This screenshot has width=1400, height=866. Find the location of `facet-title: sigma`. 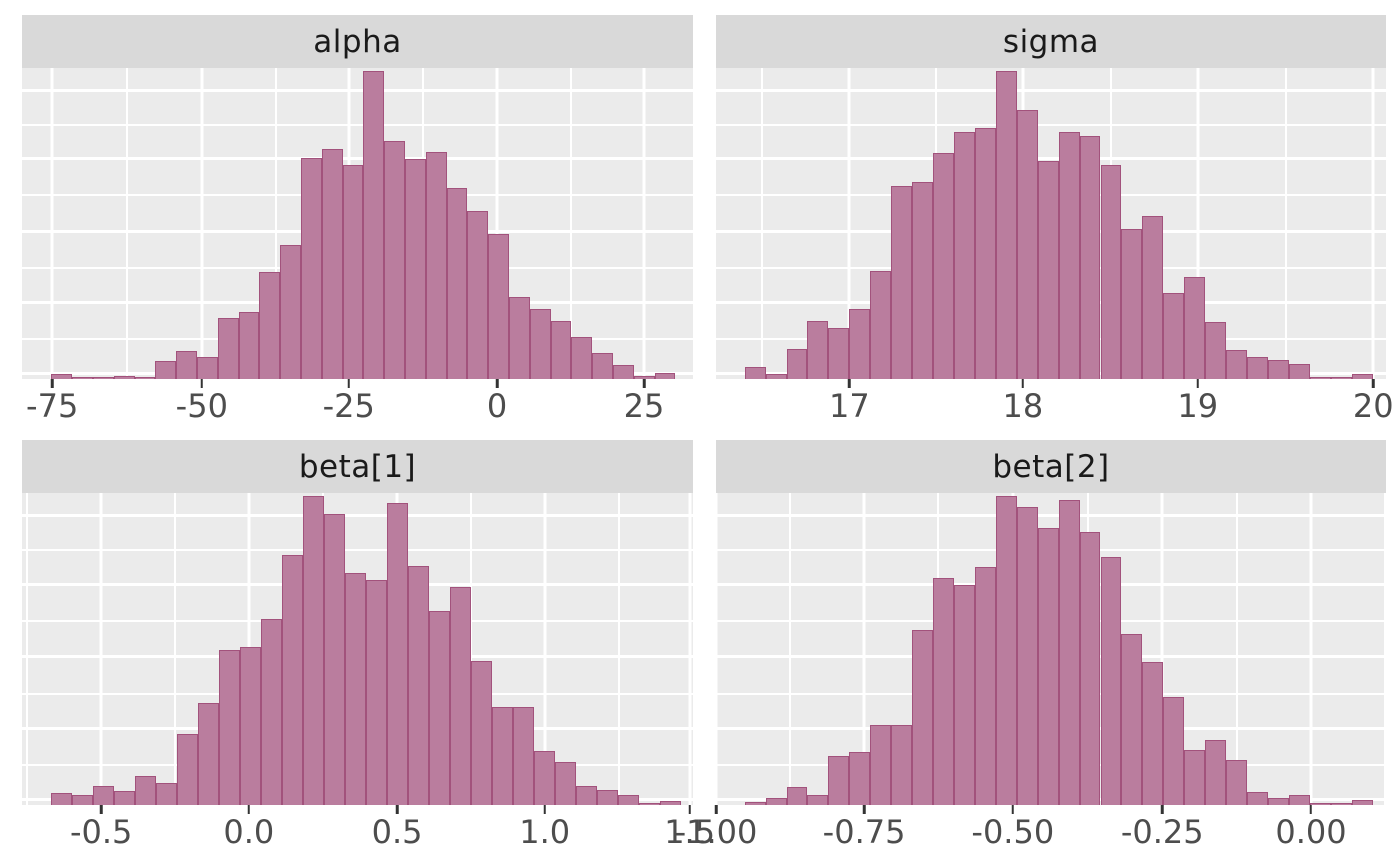

facet-title: sigma is located at coordinates (1051, 41).